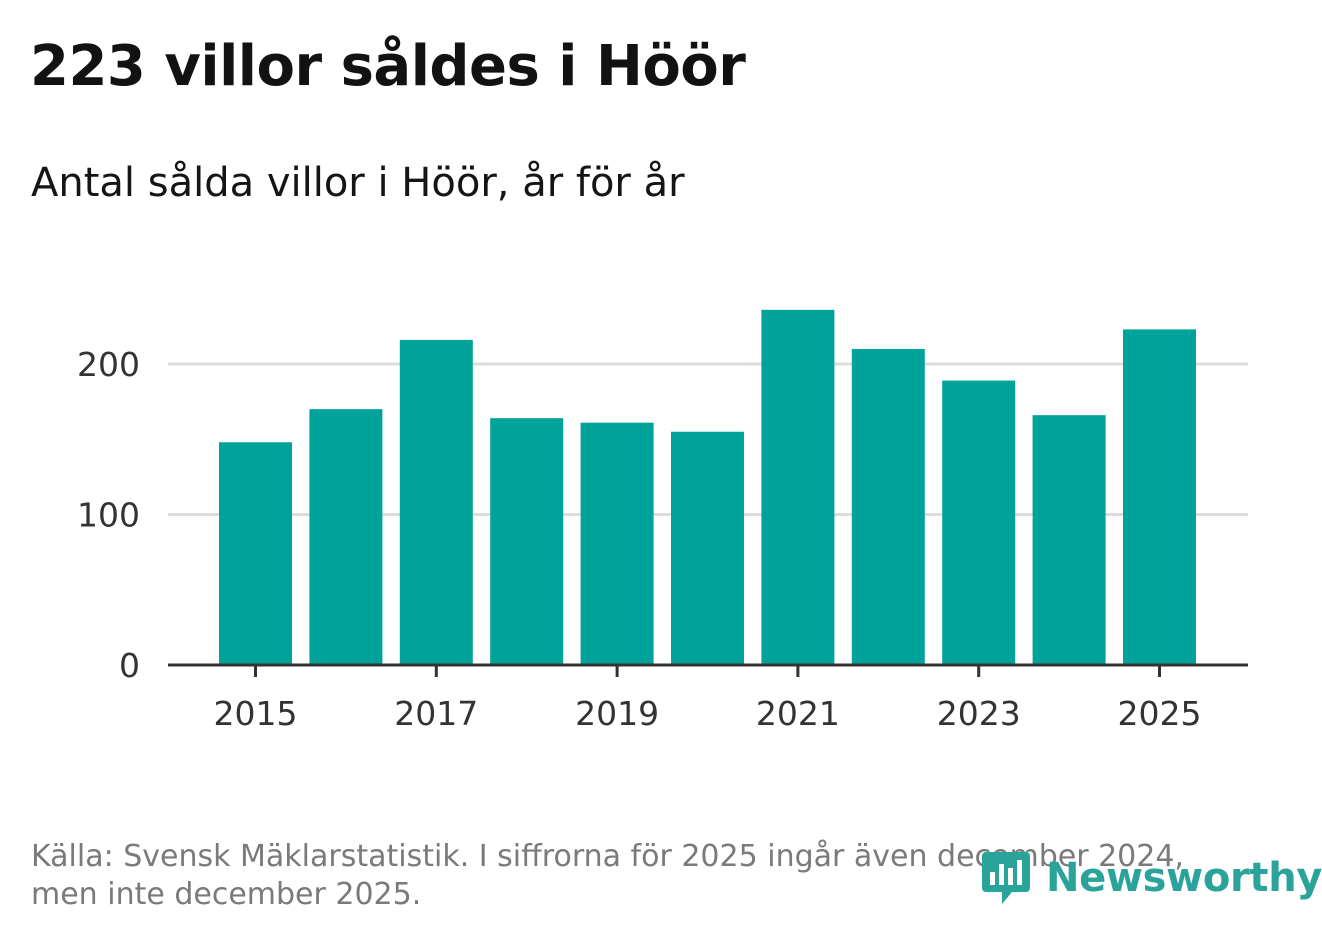  Describe the element at coordinates (129, 665) in the screenshot. I see `y-tick-label-0: 0` at that location.